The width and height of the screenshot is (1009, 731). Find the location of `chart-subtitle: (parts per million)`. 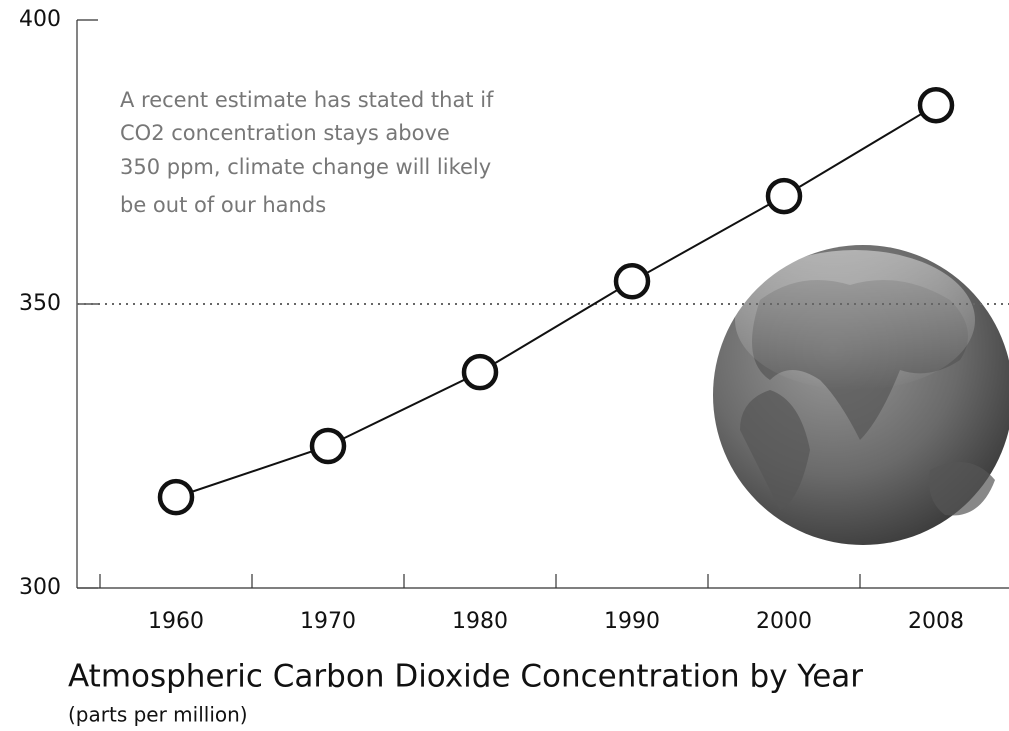

chart-subtitle: (parts per million) is located at coordinates (158, 715).